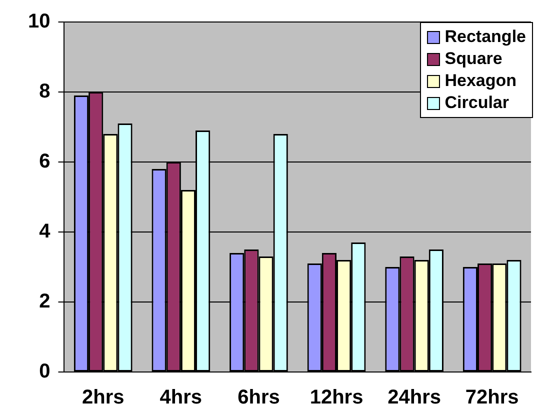 The width and height of the screenshot is (543, 416). Describe the element at coordinates (485, 37) in the screenshot. I see `legend-label: Rectangle` at that location.